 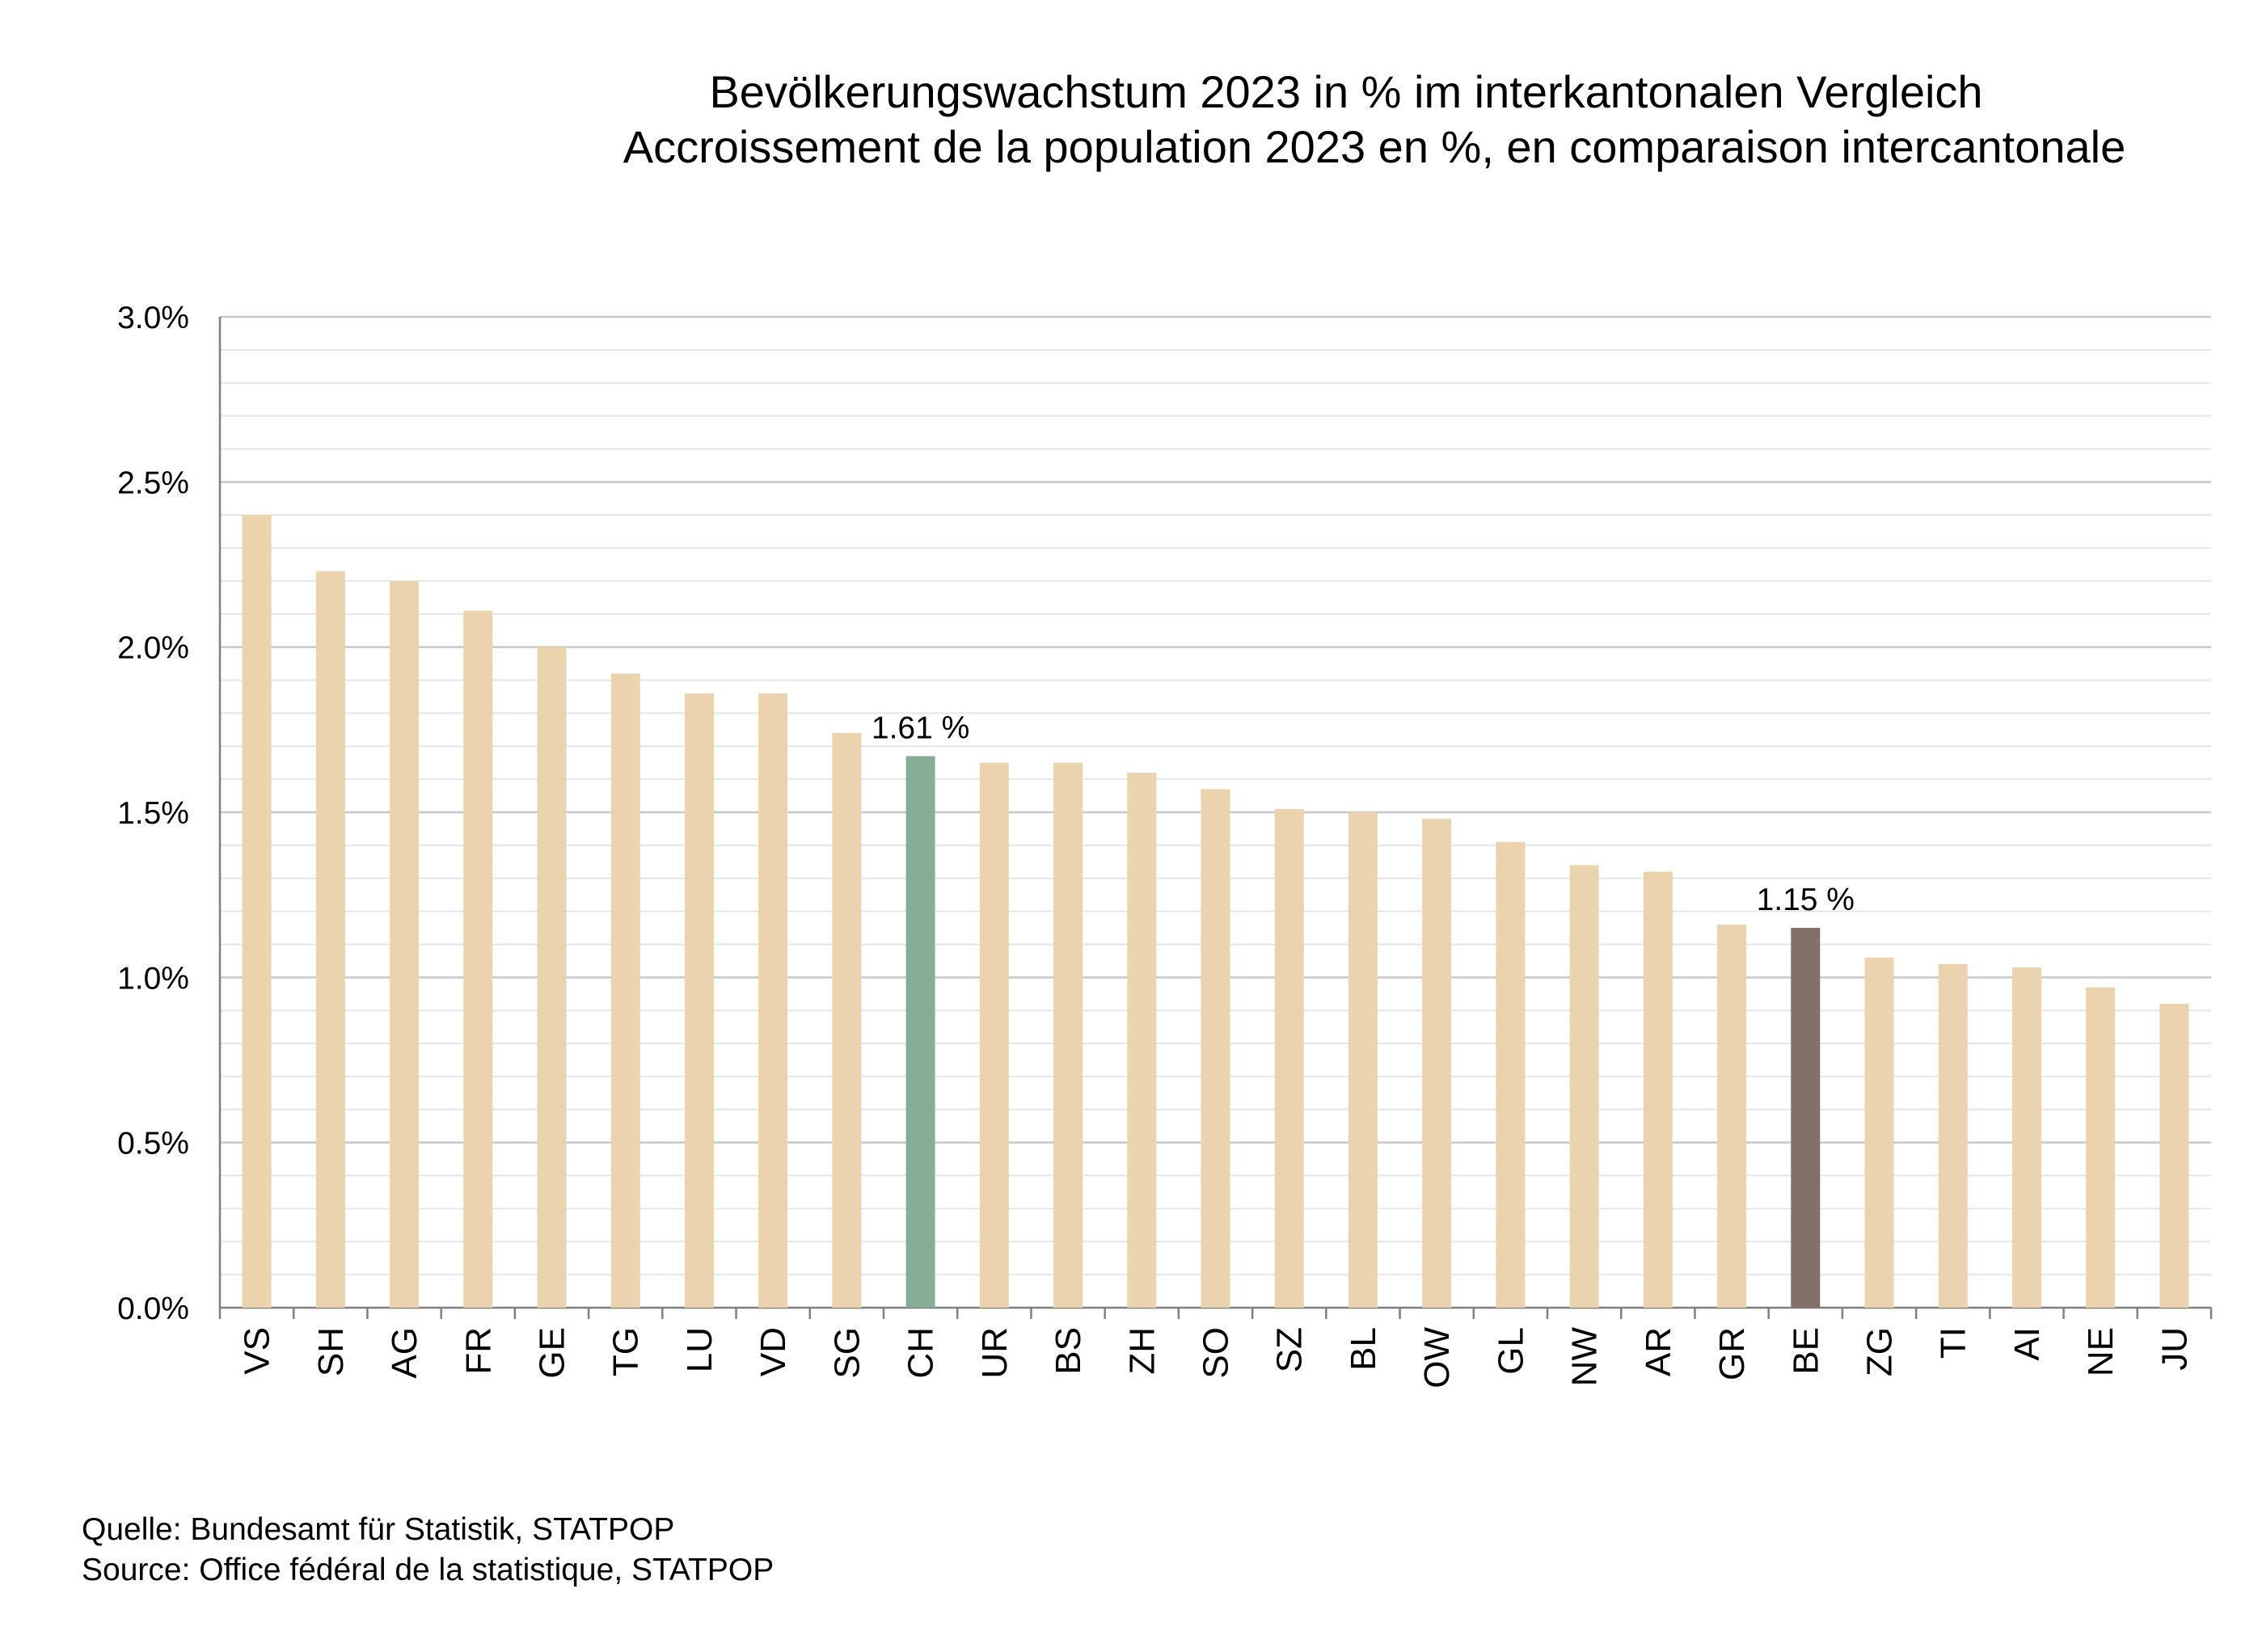 I want to click on x-tick-label: JU, so click(x=2175, y=1349).